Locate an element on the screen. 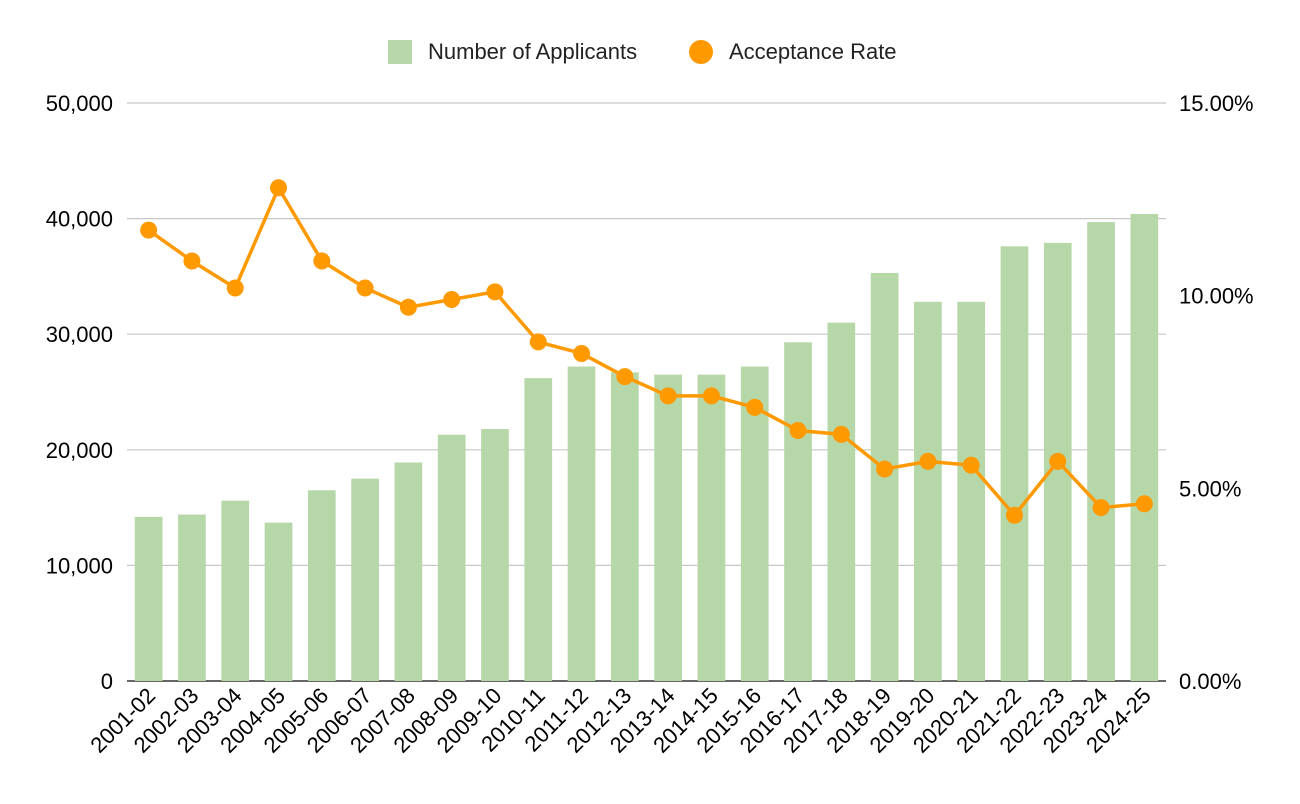 This screenshot has height=804, width=1300. right-y-tick-label: 0.00% is located at coordinates (1210, 681).